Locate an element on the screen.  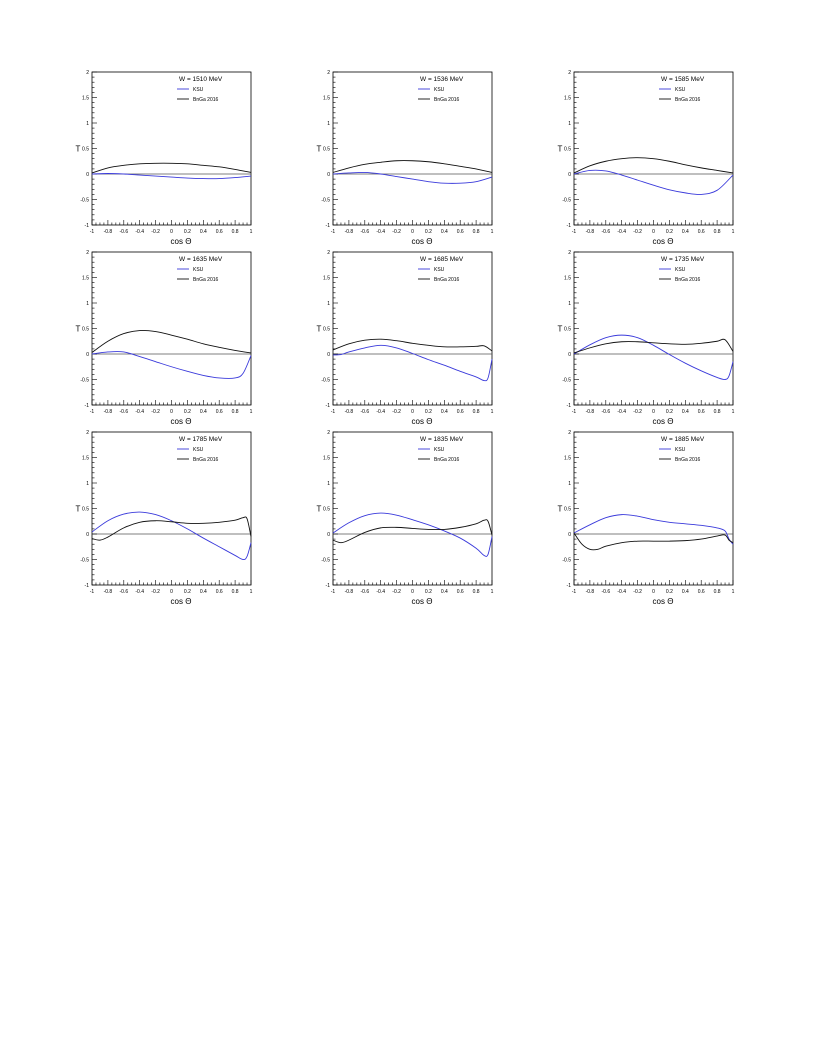
y-tick-label: 1.5 is located at coordinates (326, 99).